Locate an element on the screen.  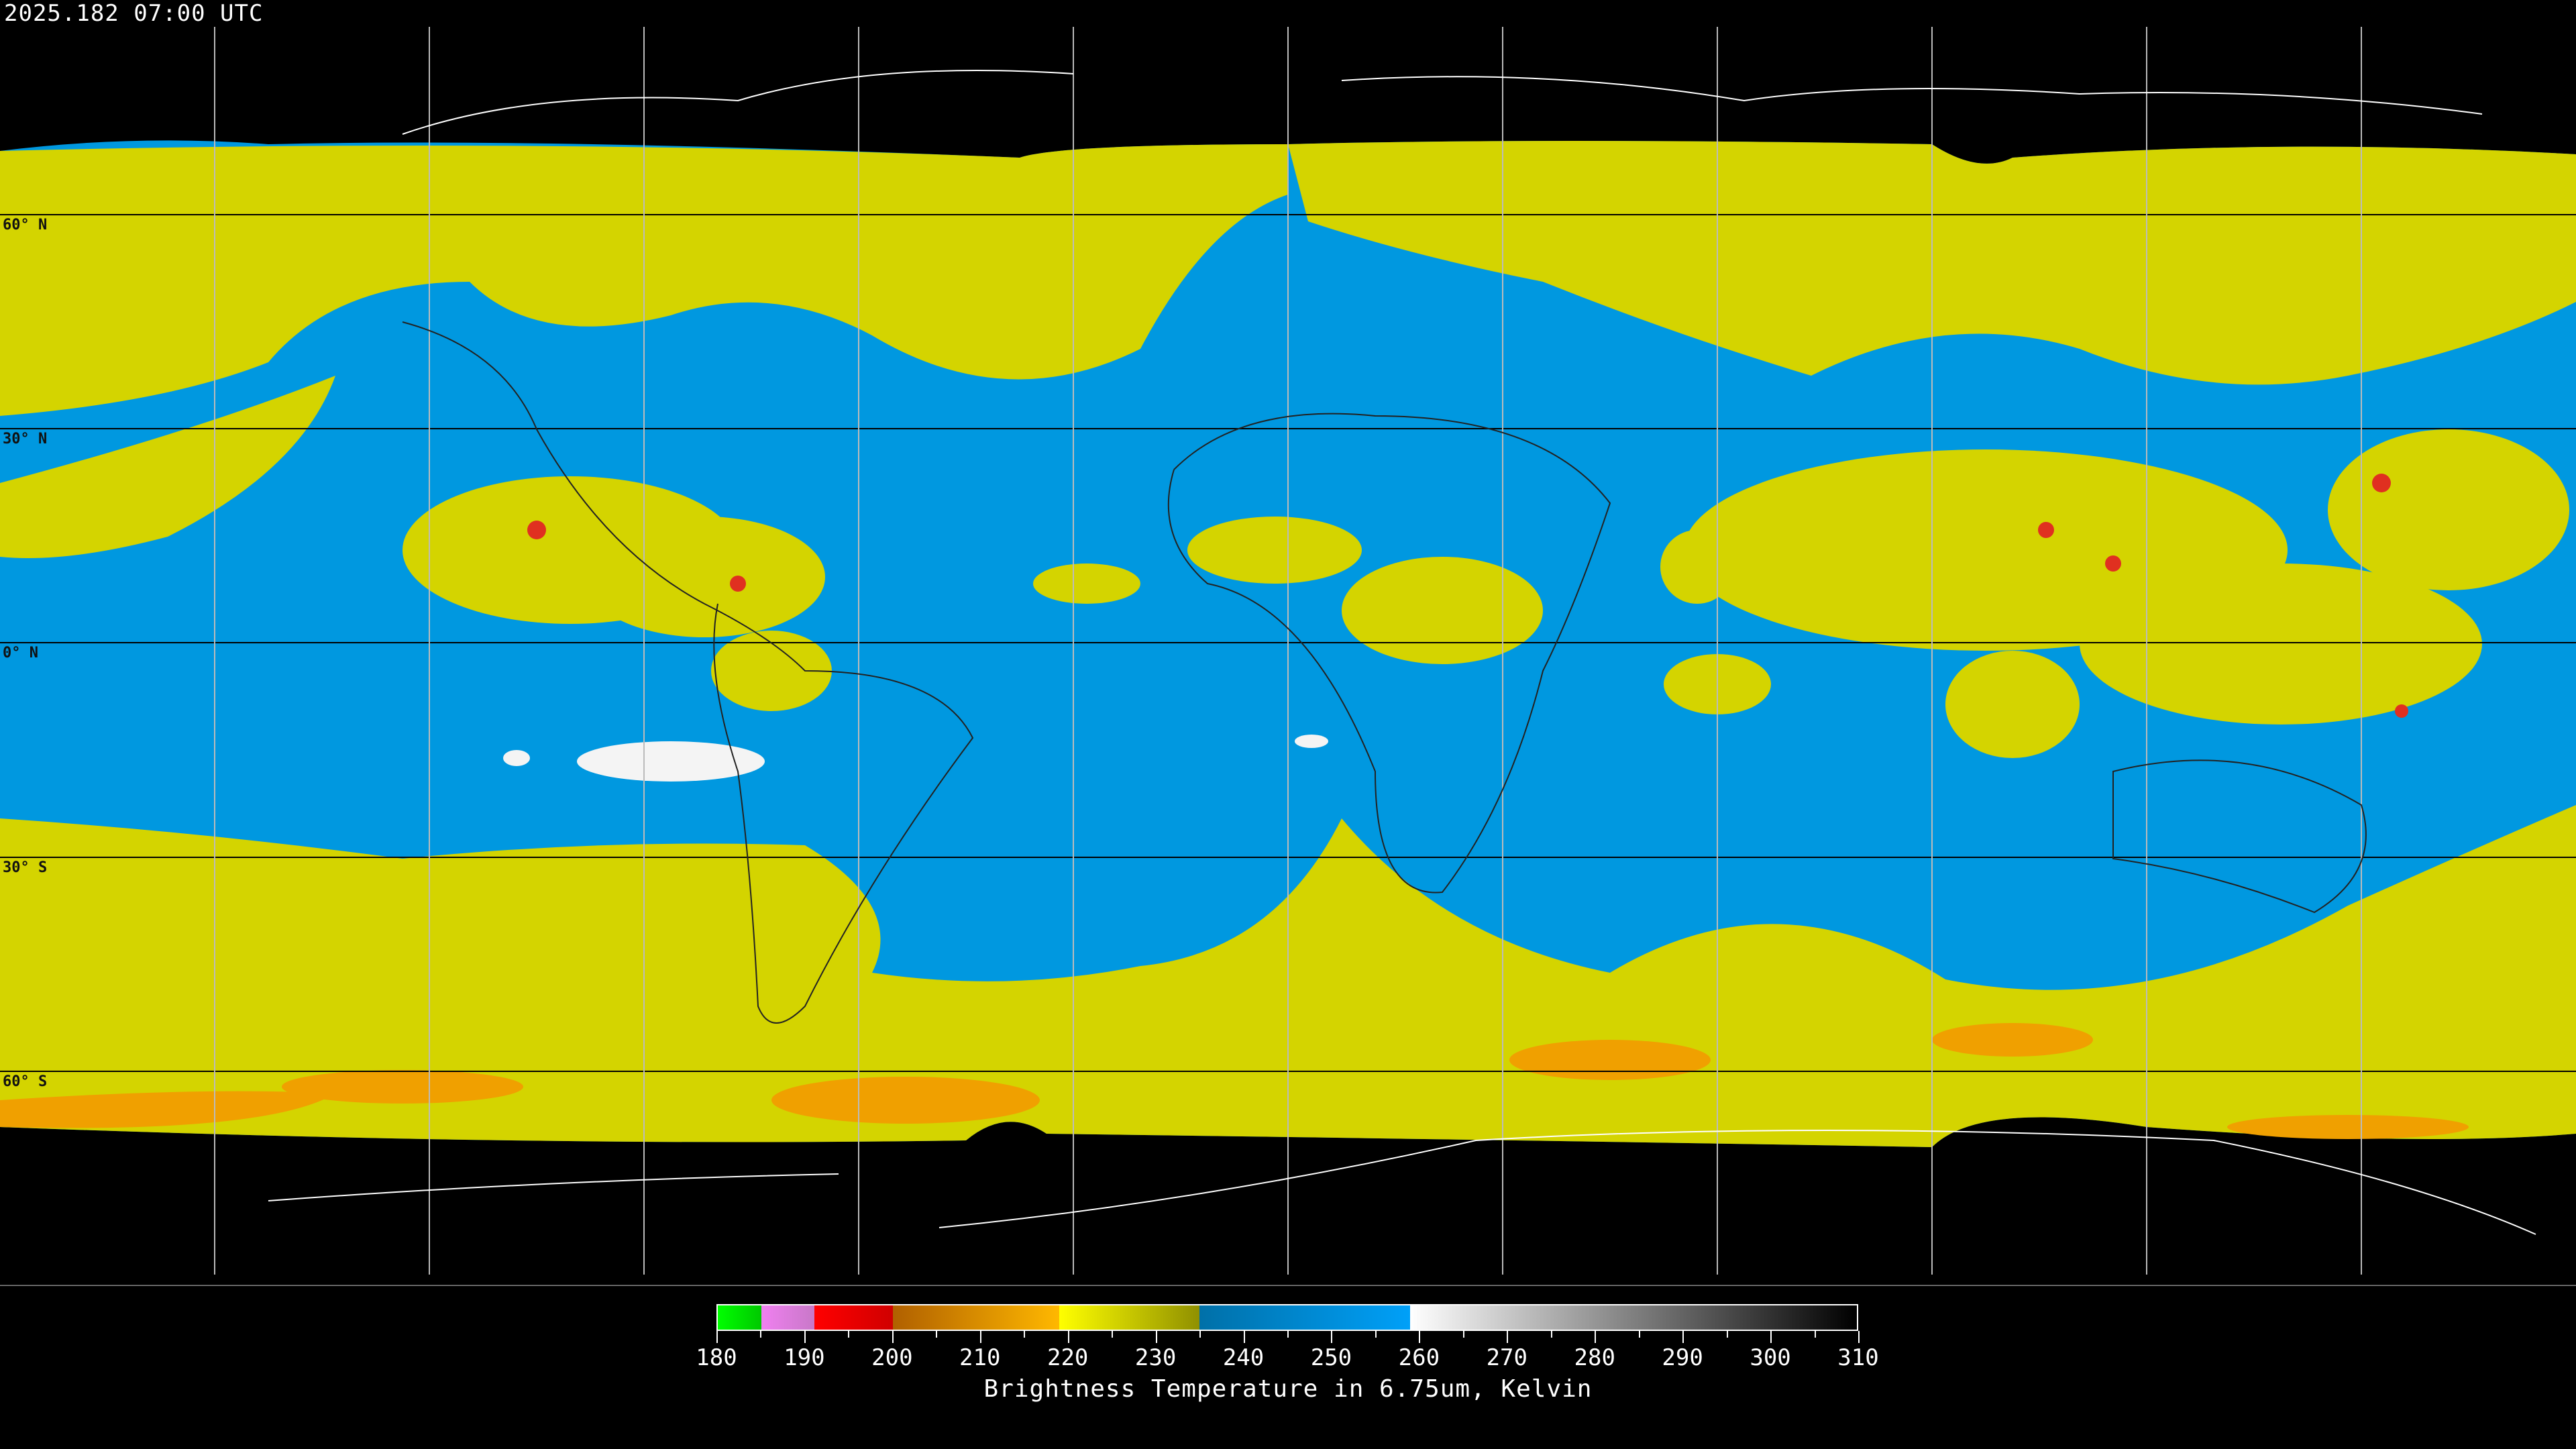
colorbar-tick-label: 240 is located at coordinates (1243, 1357).